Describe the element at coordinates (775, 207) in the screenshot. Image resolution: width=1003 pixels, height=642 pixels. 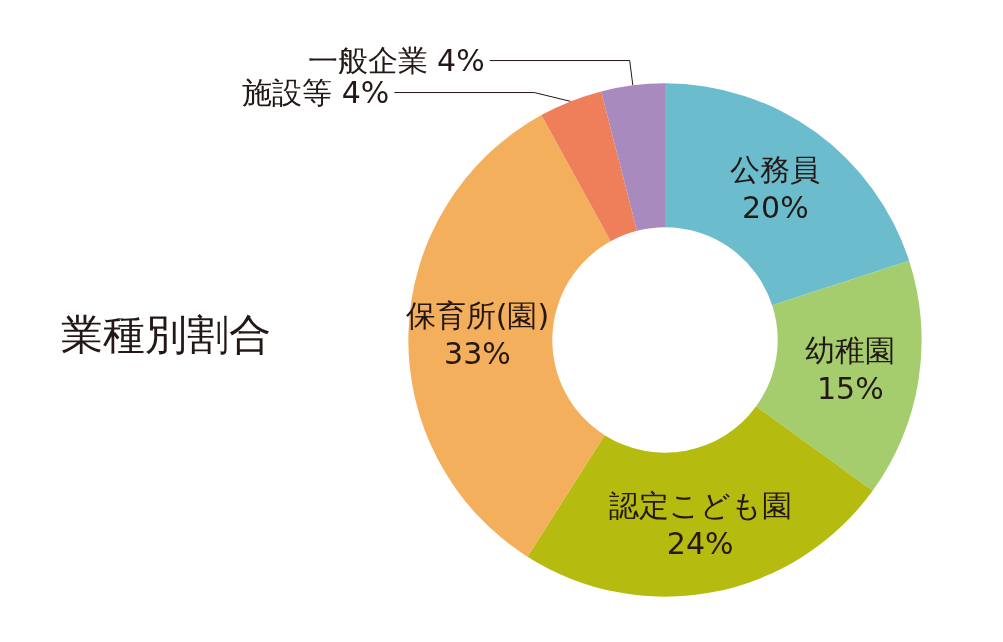
I see `data-label: 20%` at that location.